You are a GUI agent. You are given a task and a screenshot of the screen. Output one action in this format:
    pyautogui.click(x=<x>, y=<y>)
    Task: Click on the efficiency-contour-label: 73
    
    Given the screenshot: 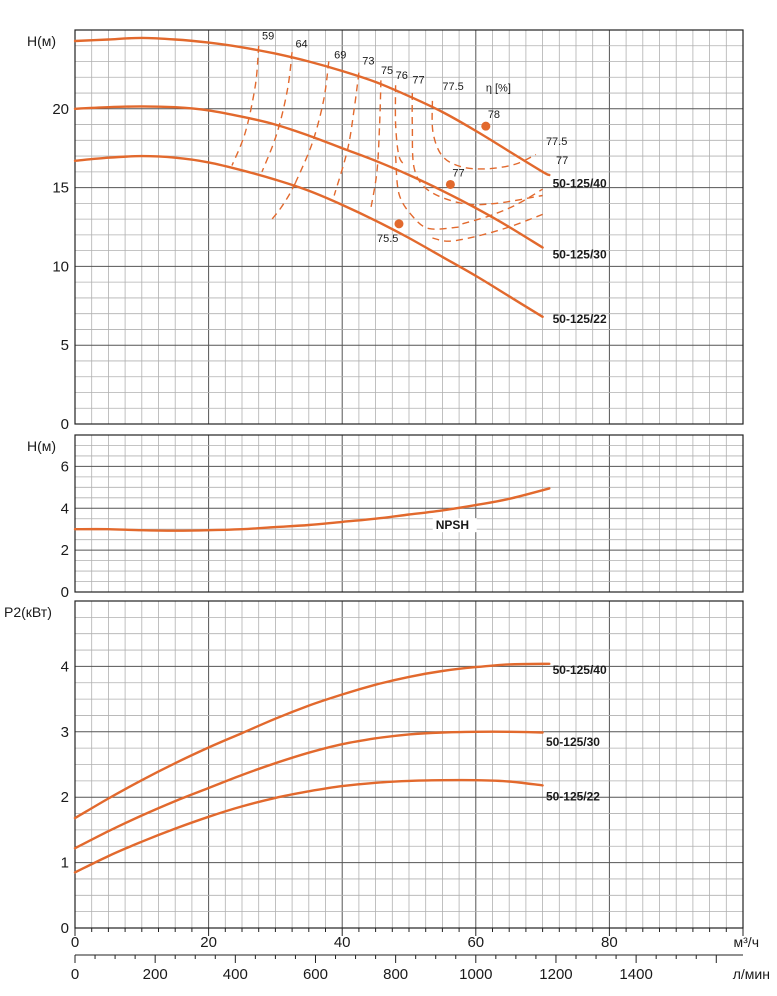 What is the action you would take?
    pyautogui.click(x=368, y=62)
    